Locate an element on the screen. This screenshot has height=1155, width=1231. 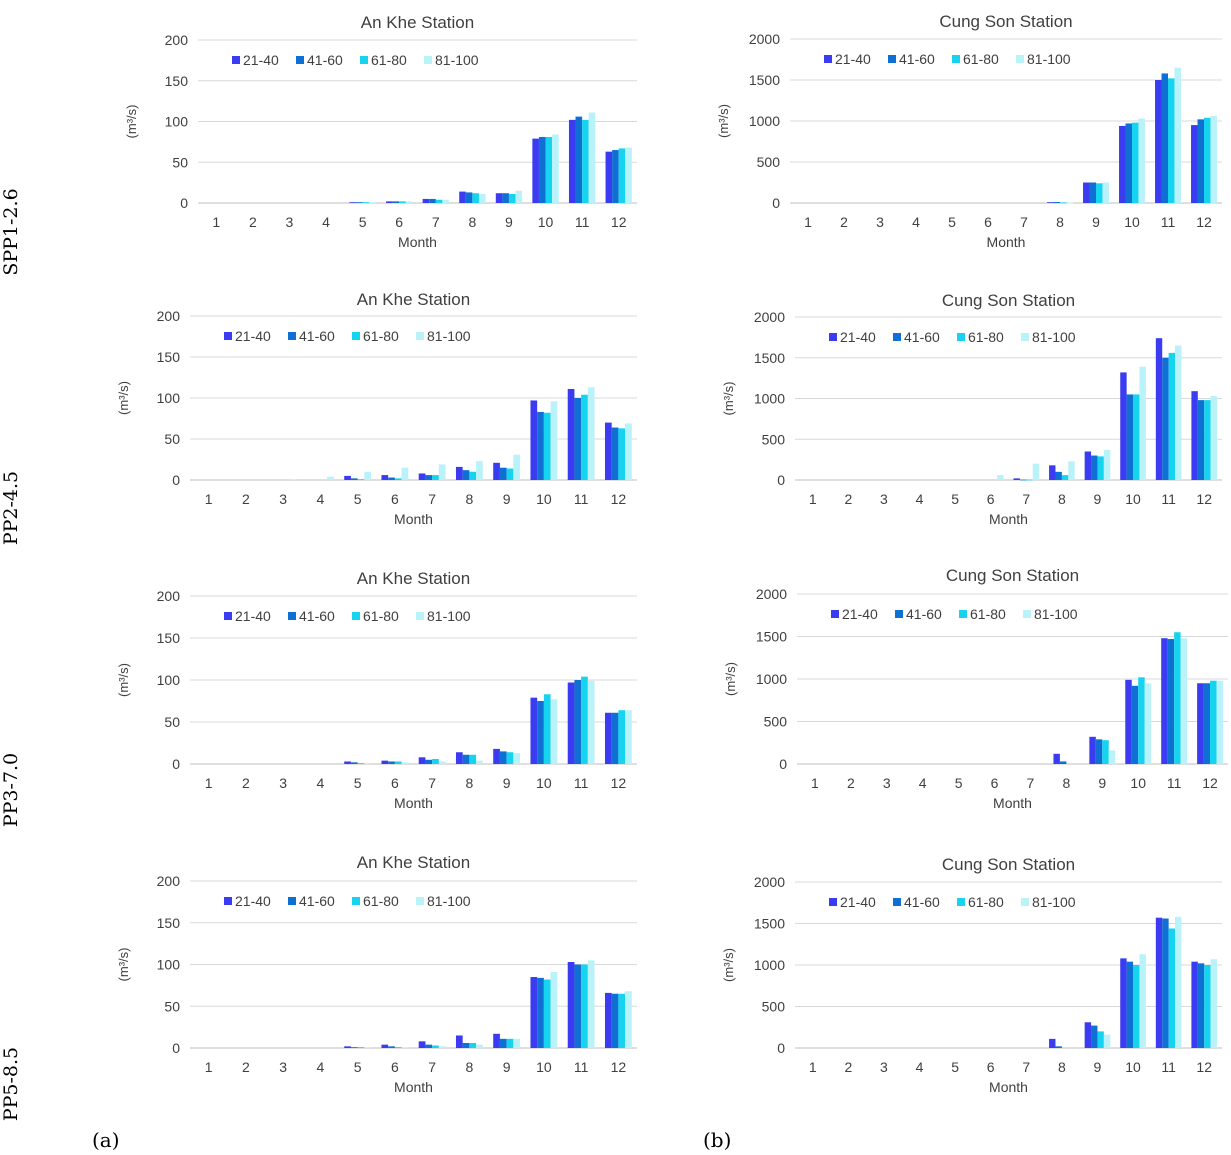
y-tick-label: 100 is located at coordinates (169, 398).